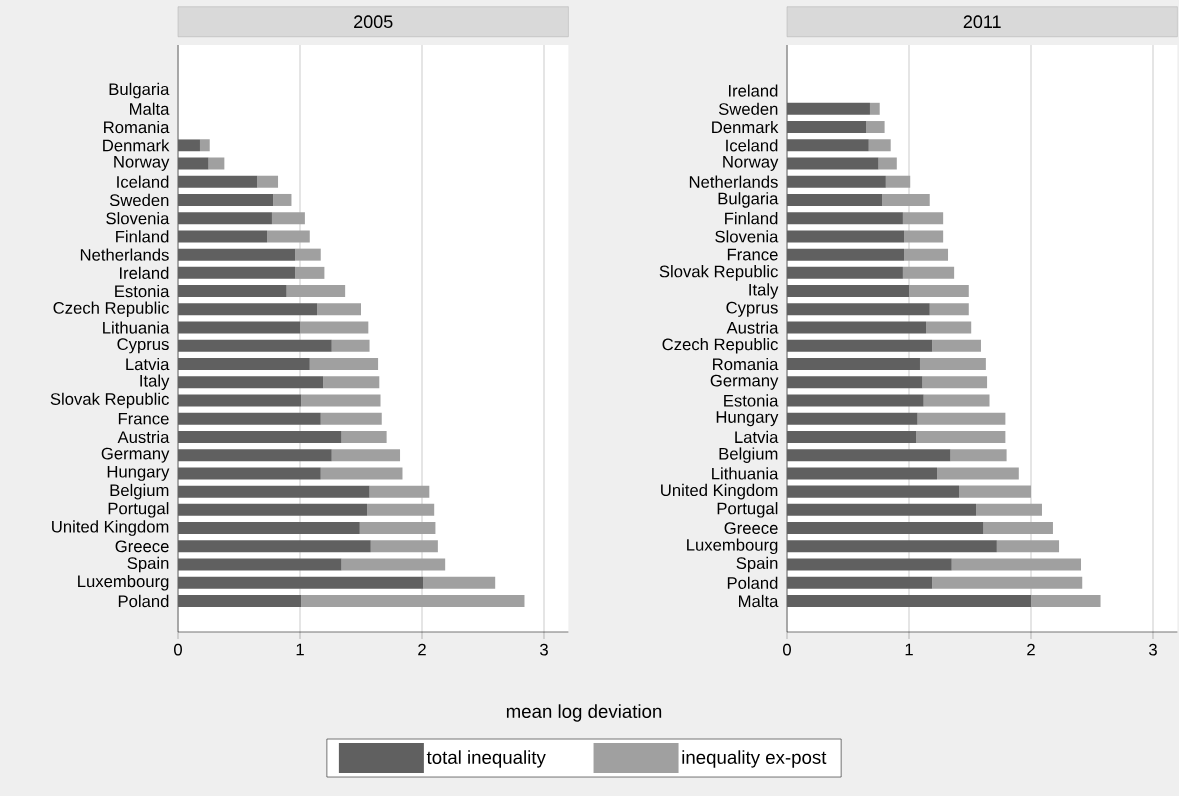  Describe the element at coordinates (143, 437) in the screenshot. I see `y-tick-label: Austria` at that location.